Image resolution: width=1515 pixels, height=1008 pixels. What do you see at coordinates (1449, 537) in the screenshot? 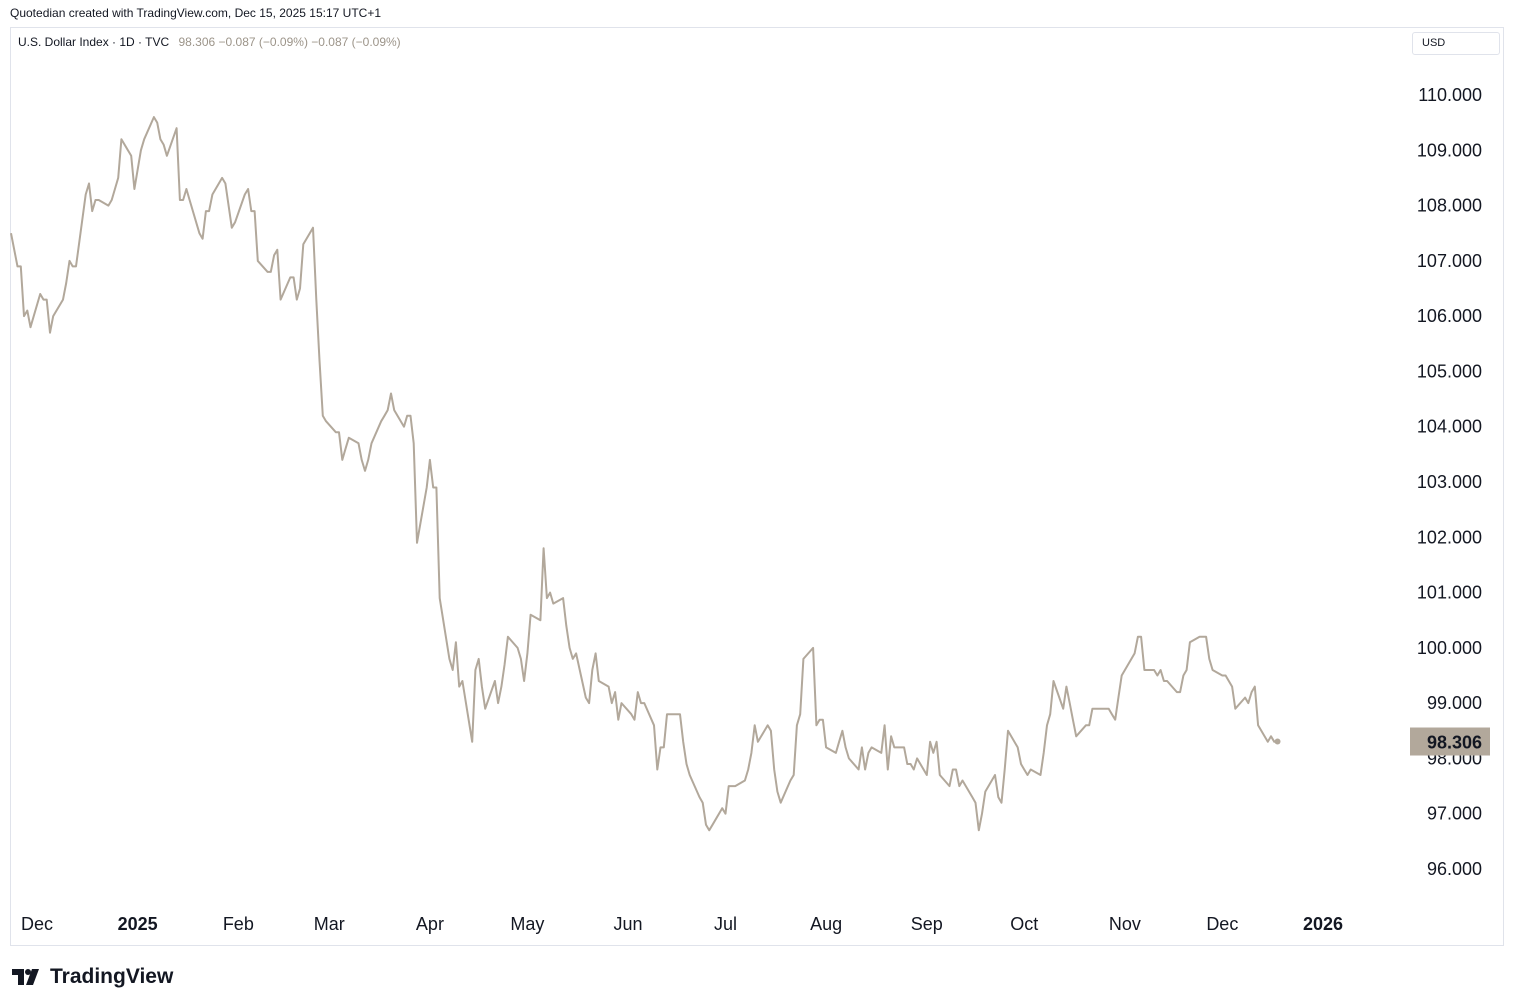
I see `y-tick-label: 102.000` at bounding box center [1449, 537].